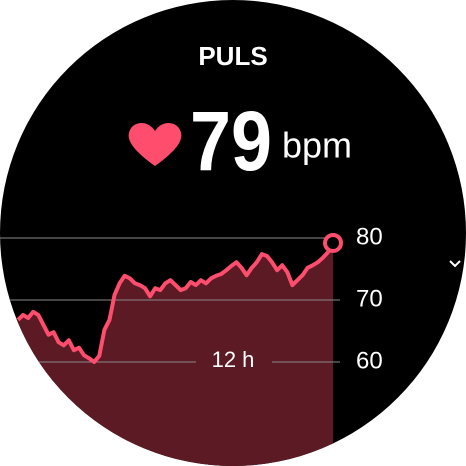 Image resolution: width=466 pixels, height=466 pixels. I want to click on heart-rate-value: 79, so click(231, 141).